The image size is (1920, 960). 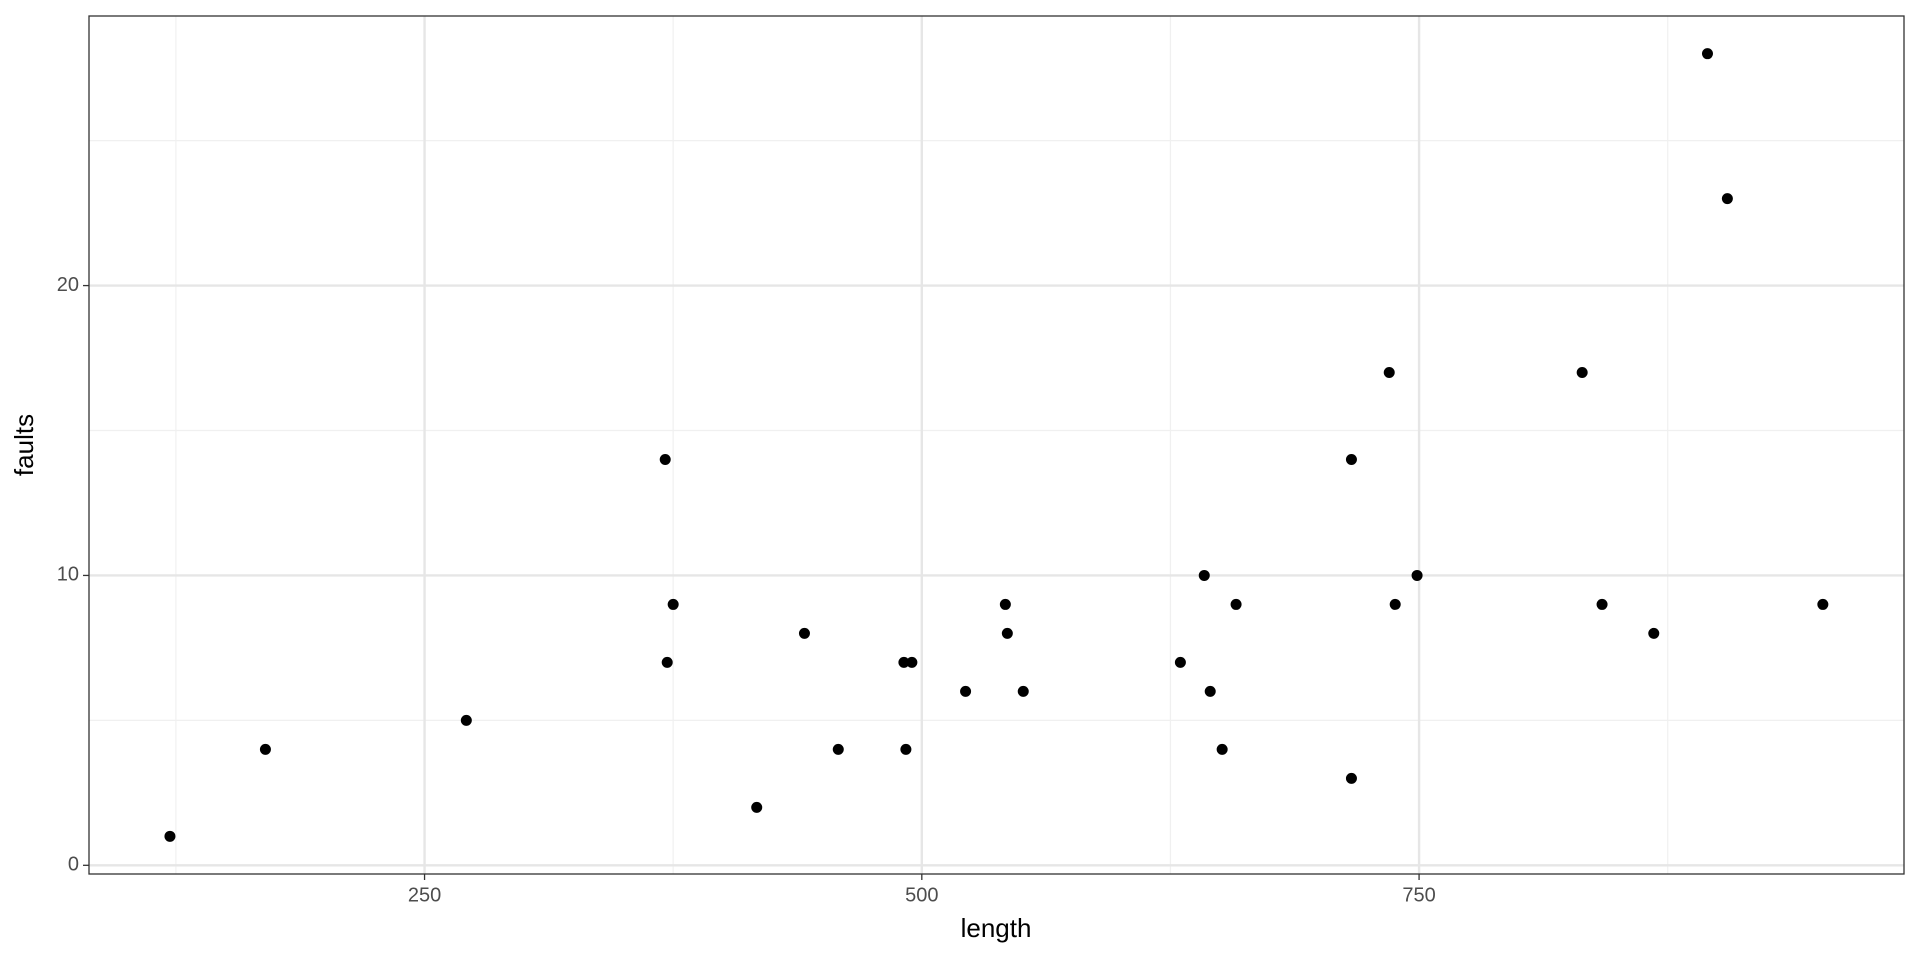 I want to click on y-tick-label: 0, so click(x=73, y=865).